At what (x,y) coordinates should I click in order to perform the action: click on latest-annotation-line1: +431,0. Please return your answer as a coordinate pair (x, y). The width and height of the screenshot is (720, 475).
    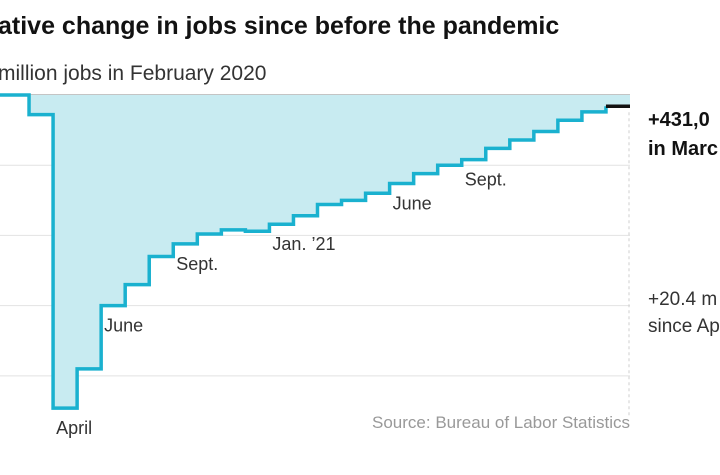
    Looking at the image, I should click on (679, 120).